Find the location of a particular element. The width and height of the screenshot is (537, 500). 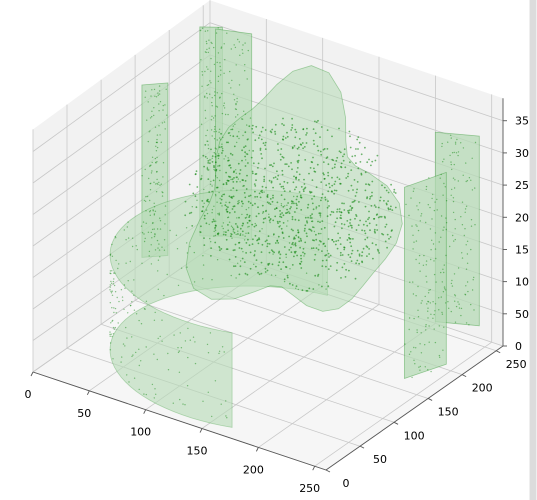

x-tick-label: 50 is located at coordinates (84, 413).